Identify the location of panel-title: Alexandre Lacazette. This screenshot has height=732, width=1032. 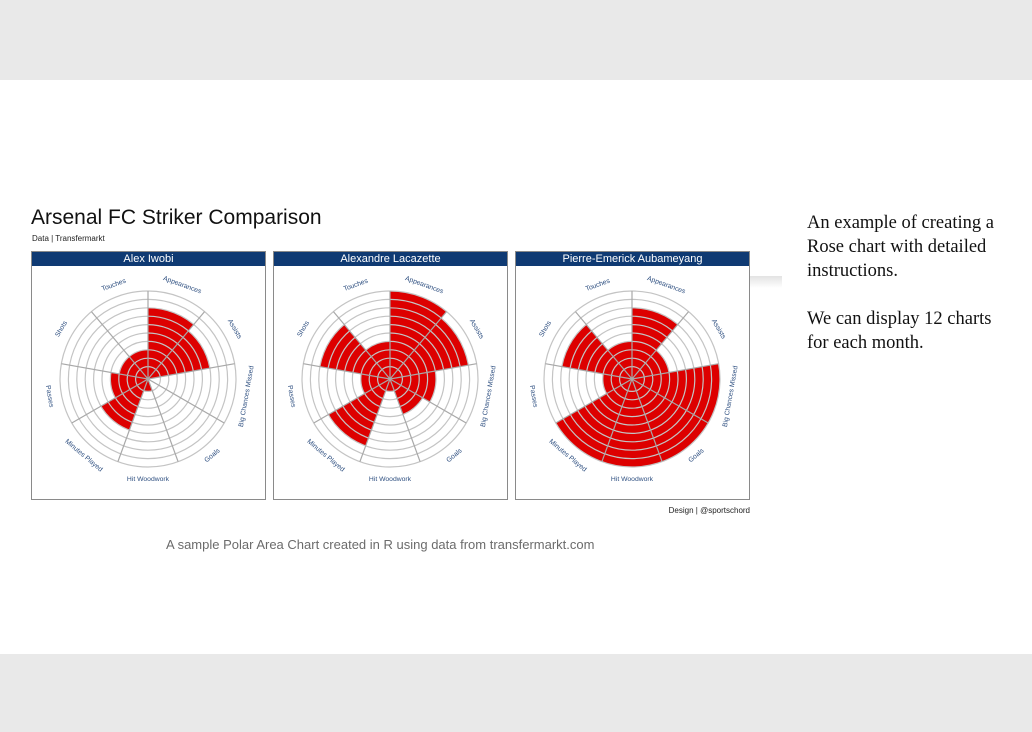
(390, 259).